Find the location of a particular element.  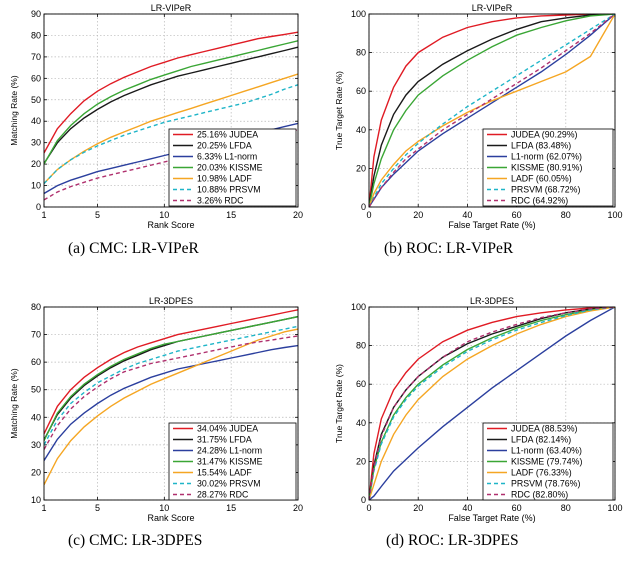

legend-entry-ladf: 10.98% LADF is located at coordinates (224, 179).